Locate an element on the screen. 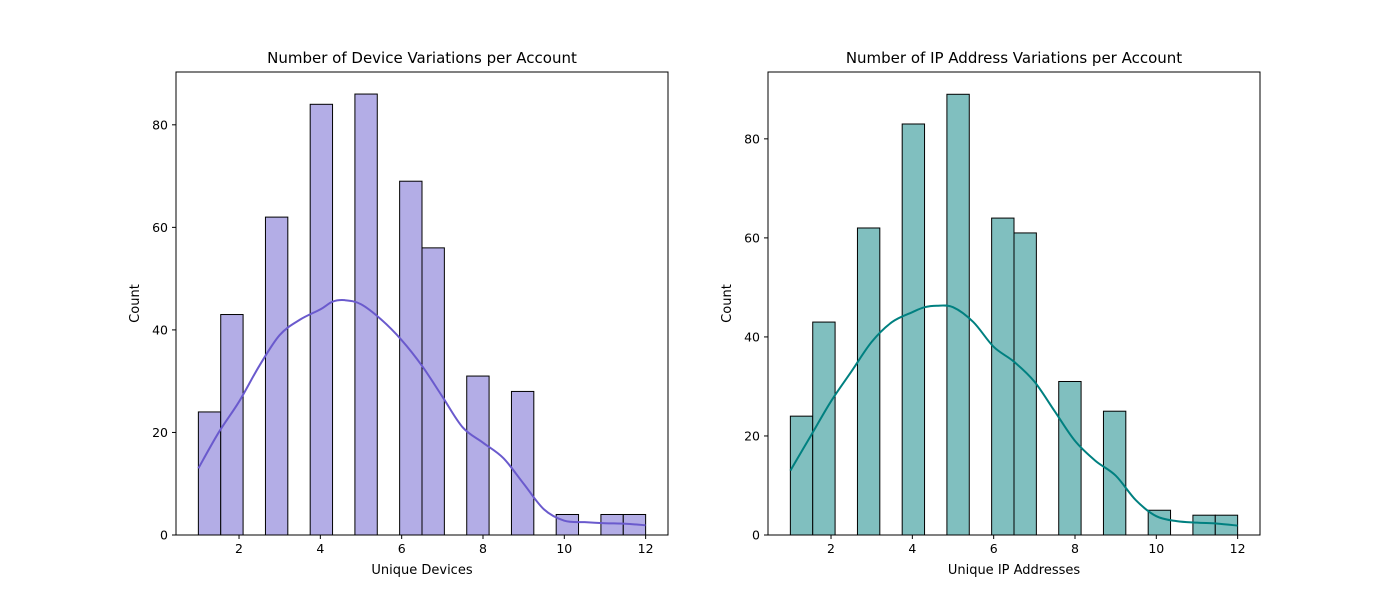 Image resolution: width=1400 pixels, height=600 pixels. device-y-tick-label: 80 is located at coordinates (160, 124).